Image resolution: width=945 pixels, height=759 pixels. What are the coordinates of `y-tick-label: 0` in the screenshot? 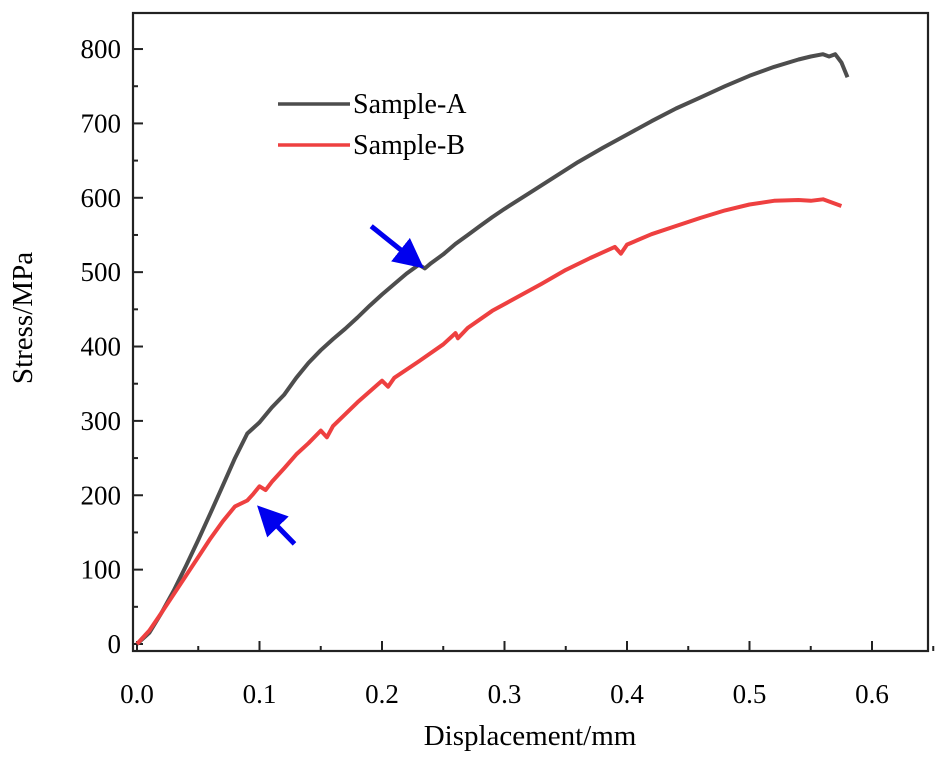 It's located at (115, 644).